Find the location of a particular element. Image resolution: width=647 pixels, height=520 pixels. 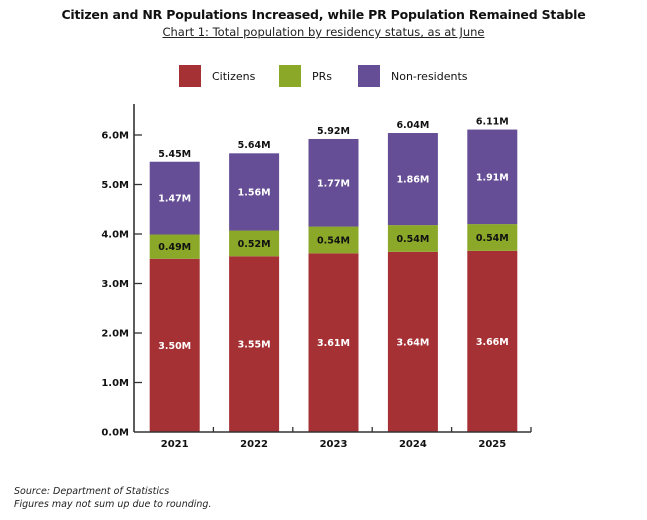

y-tick-label-0: 0.0M is located at coordinates (115, 433).